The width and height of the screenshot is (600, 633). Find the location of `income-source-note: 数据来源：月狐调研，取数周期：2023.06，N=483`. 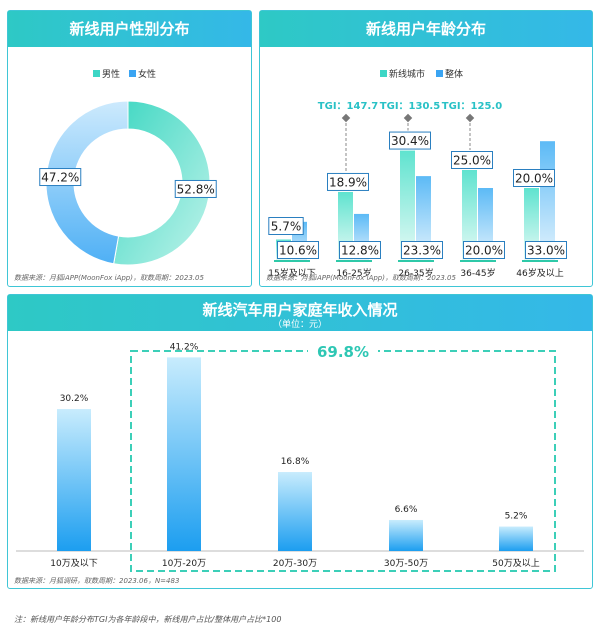

income-source-note: 数据来源：月狐调研，取数周期：2023.06，N=483 is located at coordinates (97, 581).